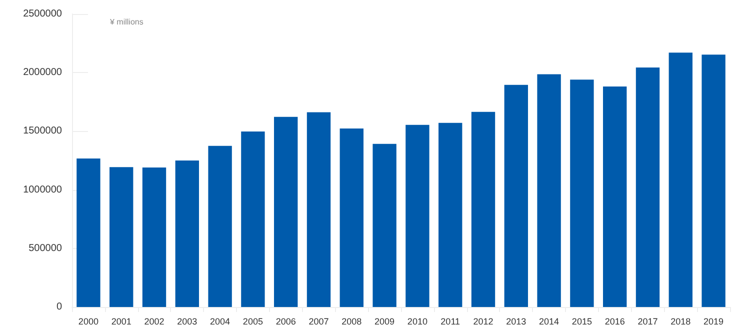 This screenshot has width=750, height=328. Describe the element at coordinates (126, 22) in the screenshot. I see `y-axis-title: ¥ millions` at that location.